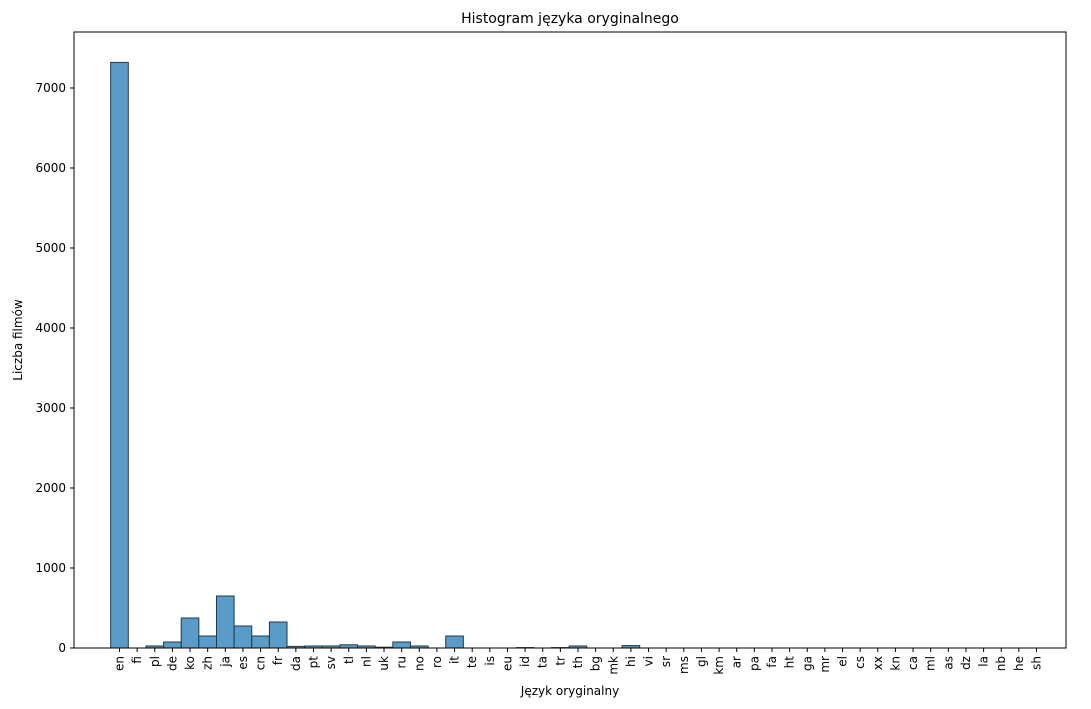 The height and width of the screenshot is (709, 1091). Describe the element at coordinates (490, 661) in the screenshot. I see `x-tick-label: is` at that location.